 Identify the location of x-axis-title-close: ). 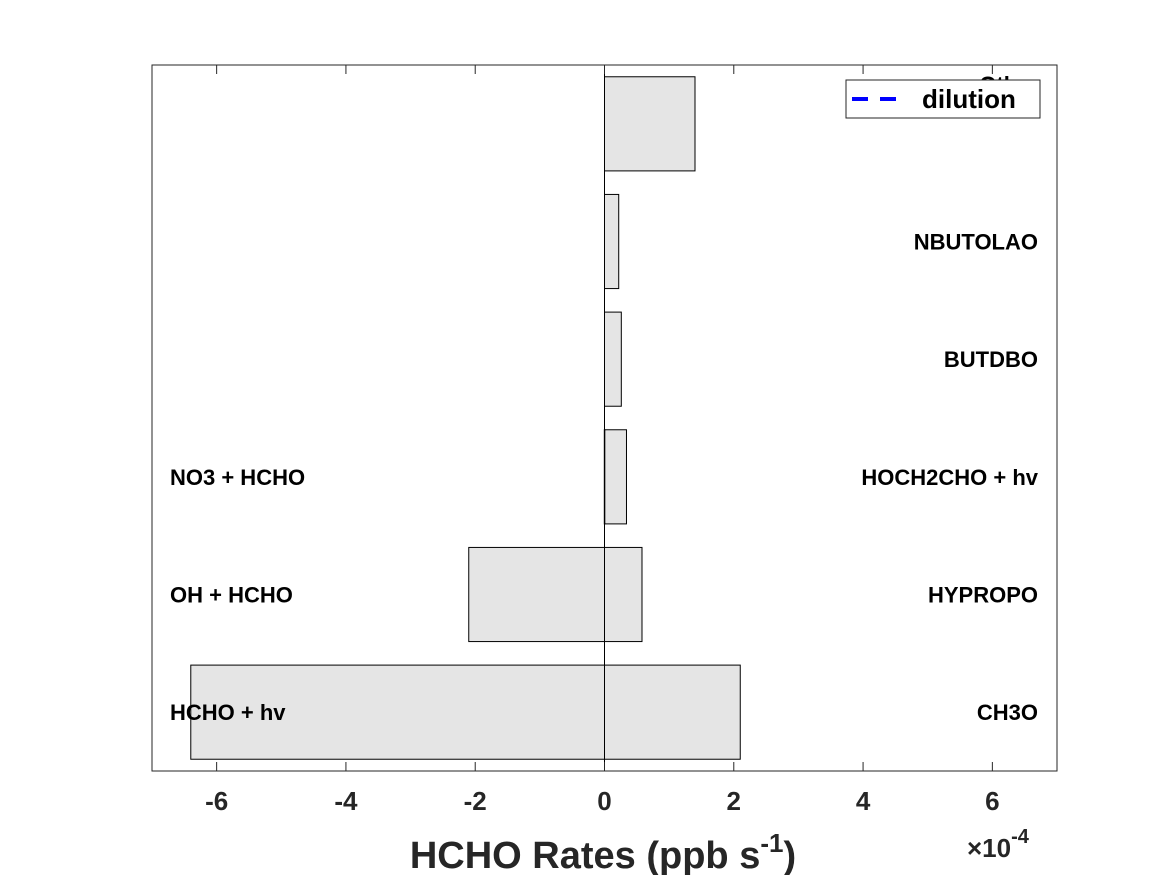
(789, 855).